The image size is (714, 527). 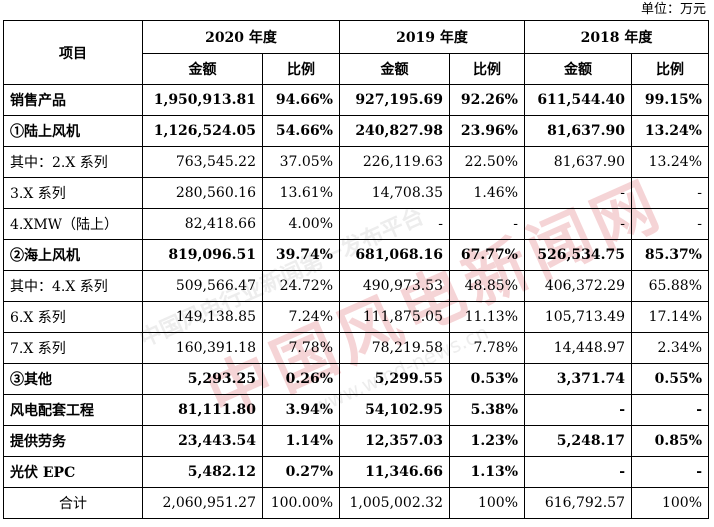 I want to click on unit-label: 单位：万元, so click(x=673, y=9).